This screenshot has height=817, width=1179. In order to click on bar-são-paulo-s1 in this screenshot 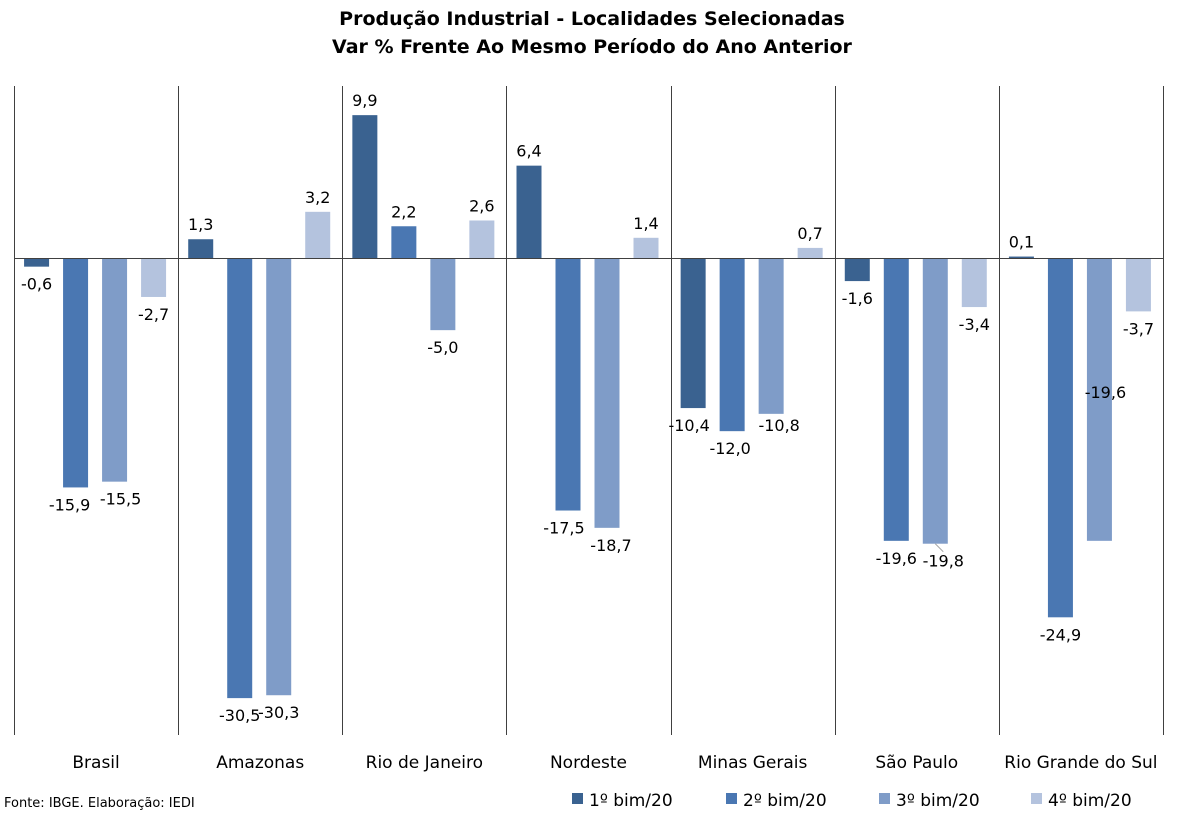, I will do `click(857, 270)`.